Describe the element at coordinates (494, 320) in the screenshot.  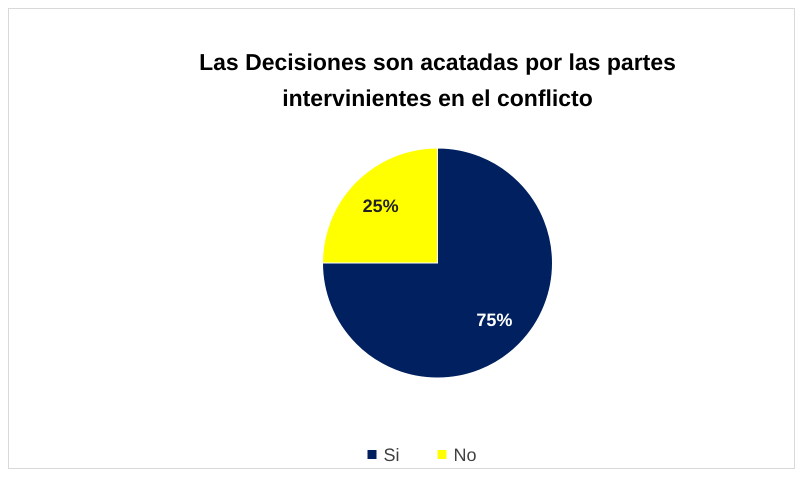
I see `data-label: 75%` at that location.